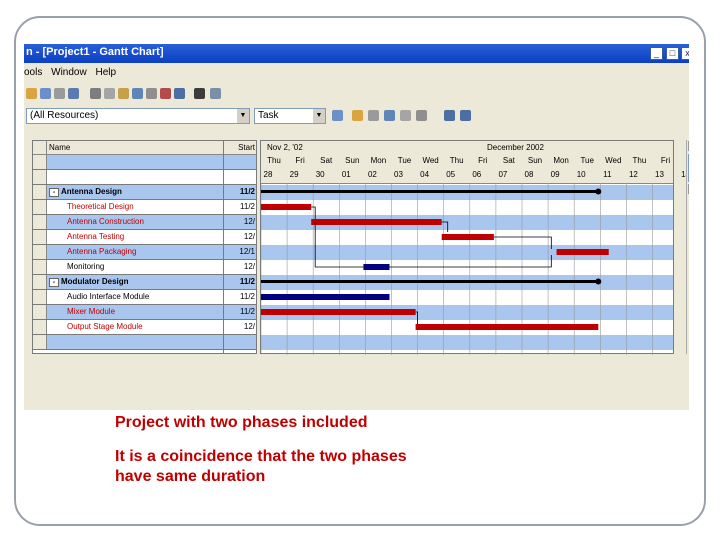  I want to click on table-row, so click(144, 342).